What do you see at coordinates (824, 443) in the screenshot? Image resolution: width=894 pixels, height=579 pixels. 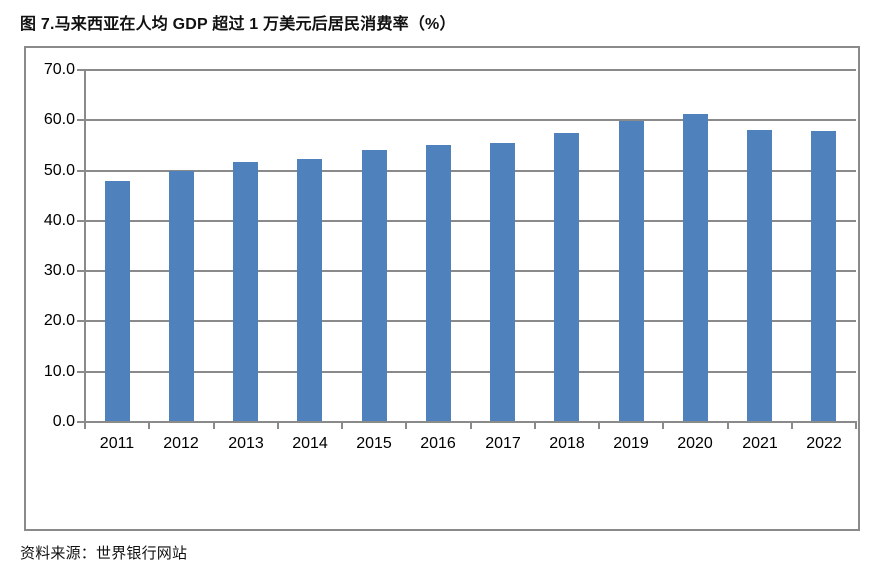 I see `x-axis-label-2022: 2022` at bounding box center [824, 443].